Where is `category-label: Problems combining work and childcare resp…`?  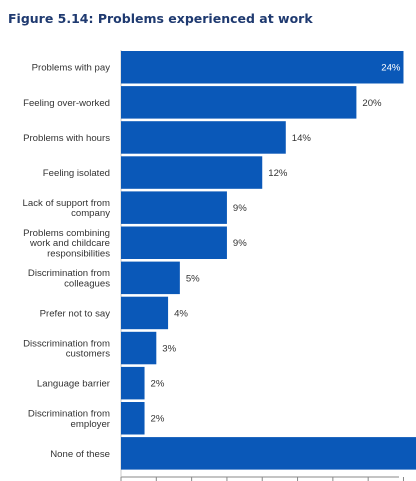 category-label: Problems combining work and childcare resp… is located at coordinates (66, 243).